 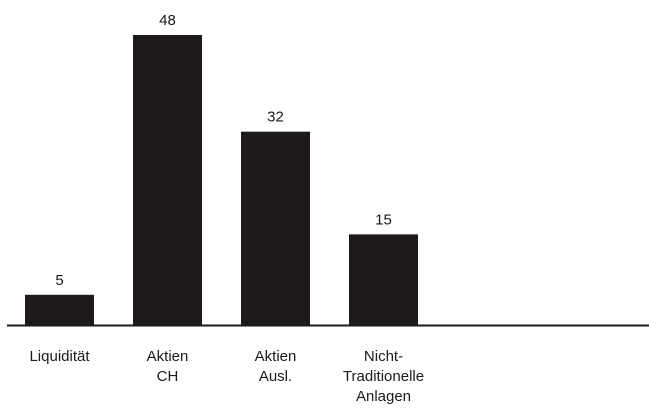 I want to click on category-label-3: Aktien Ausl., so click(x=276, y=366).